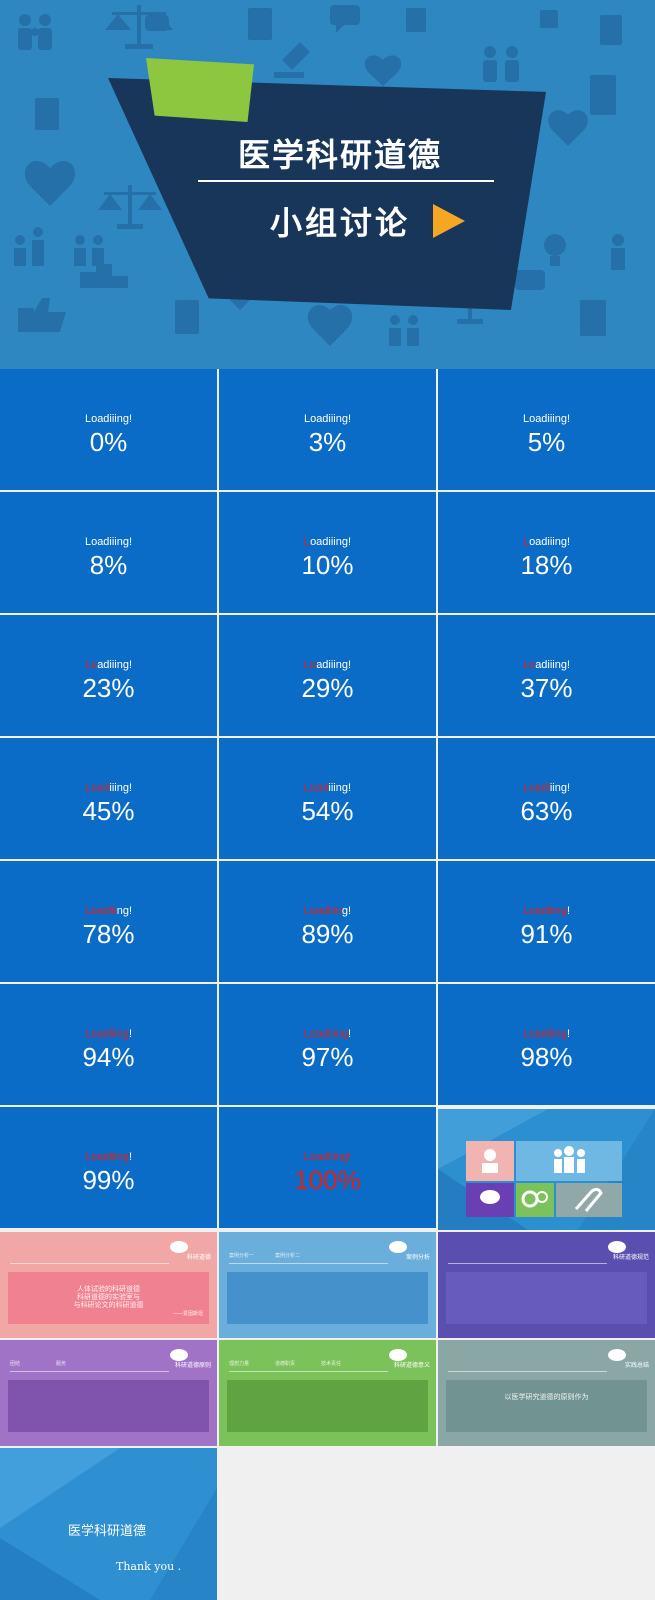  What do you see at coordinates (108, 934) in the screenshot?
I see `loading-percent: 78%` at bounding box center [108, 934].